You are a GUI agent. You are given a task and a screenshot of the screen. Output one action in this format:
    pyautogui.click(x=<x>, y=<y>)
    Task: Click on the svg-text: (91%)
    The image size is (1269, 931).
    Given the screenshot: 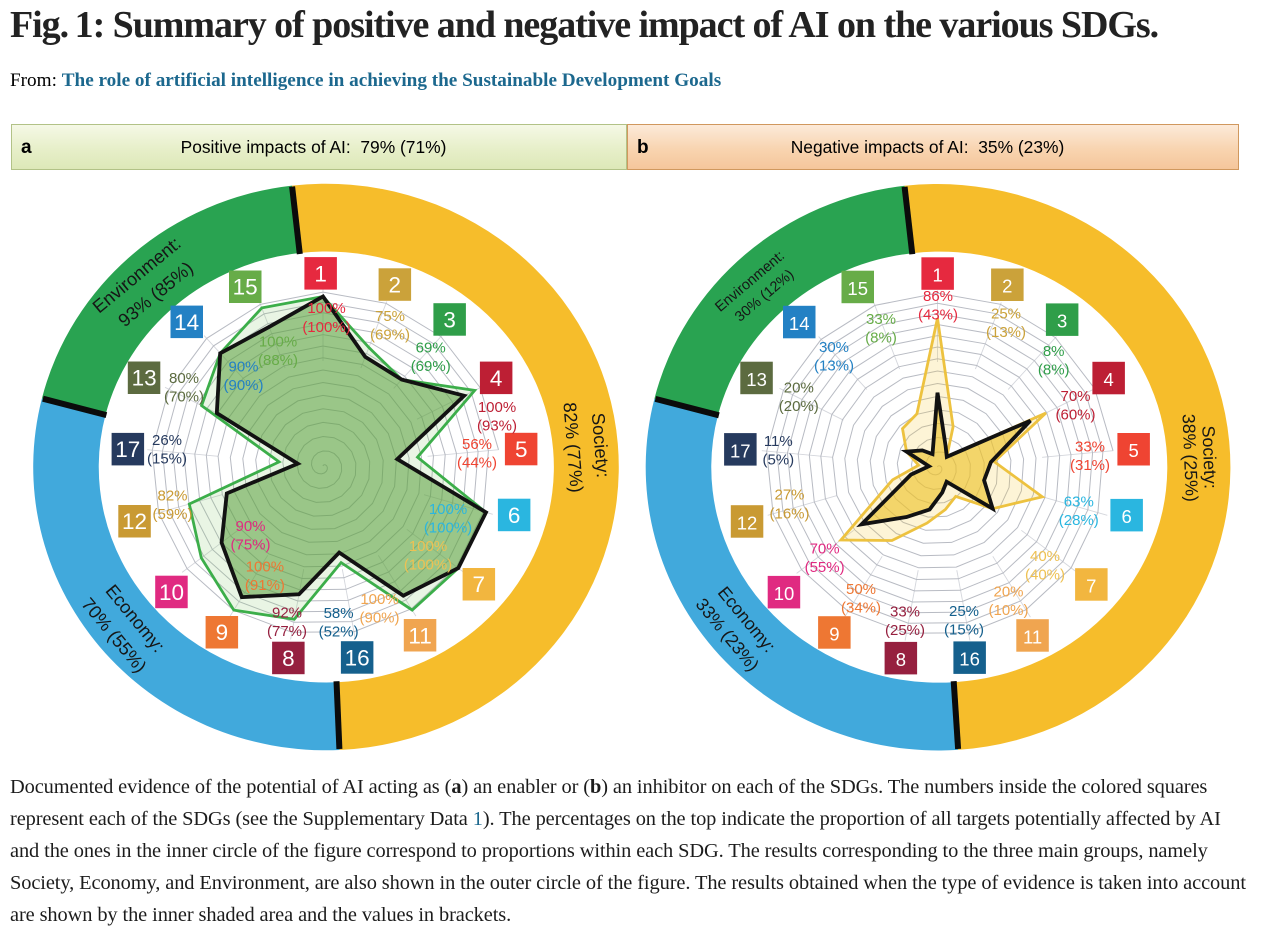 What is the action you would take?
    pyautogui.click(x=265, y=585)
    